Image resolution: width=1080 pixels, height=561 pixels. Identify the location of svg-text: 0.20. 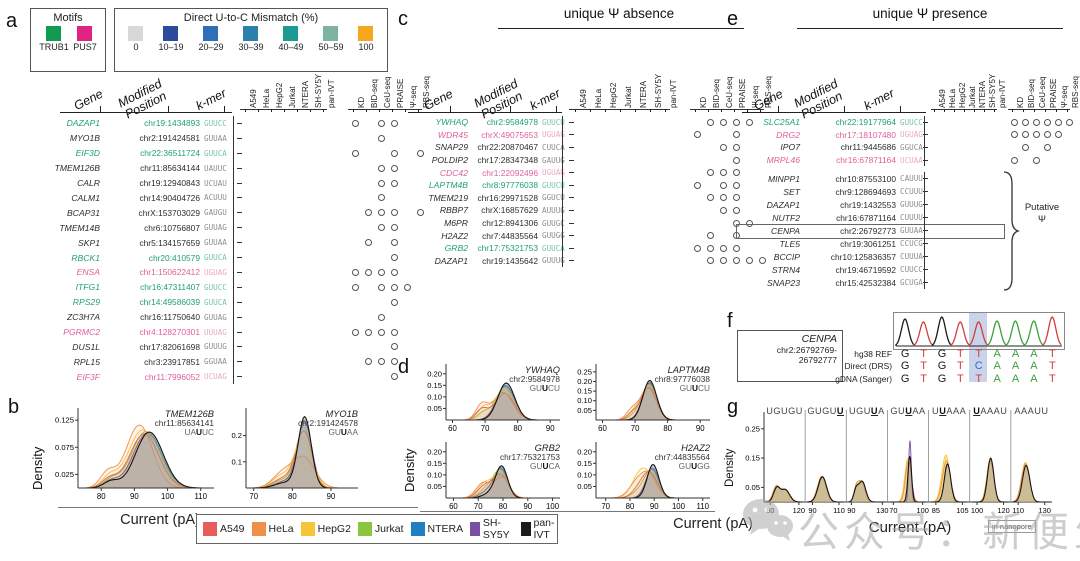
(434, 451).